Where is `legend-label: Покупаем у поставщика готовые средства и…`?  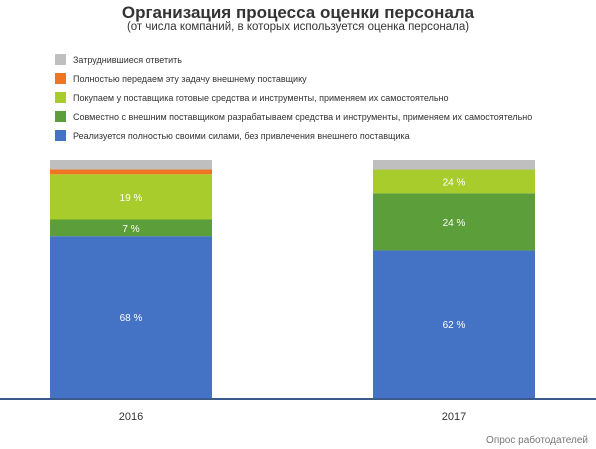 legend-label: Покупаем у поставщика готовые средства и… is located at coordinates (261, 97).